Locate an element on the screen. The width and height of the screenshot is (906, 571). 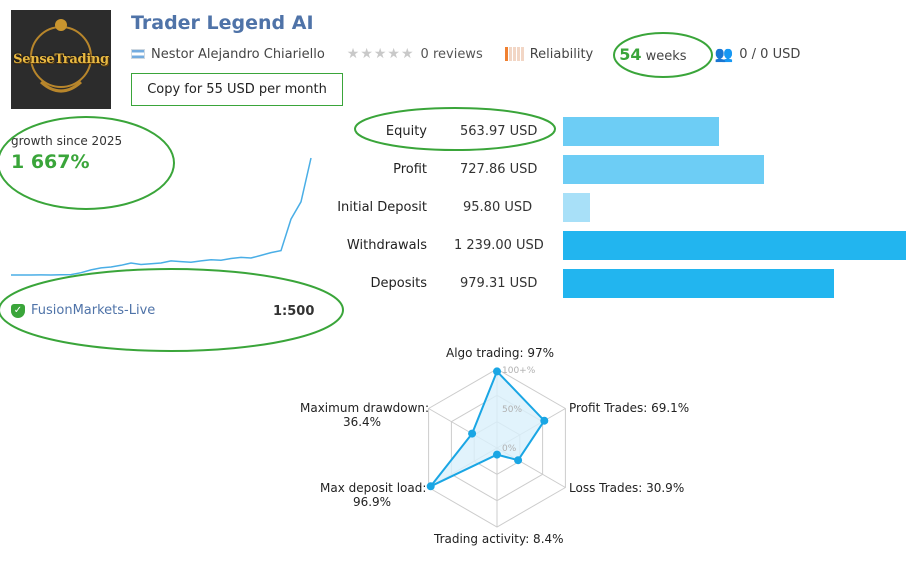
radar-label-profit-trades: Profit Trades: 69.1% is located at coordinates (629, 408).